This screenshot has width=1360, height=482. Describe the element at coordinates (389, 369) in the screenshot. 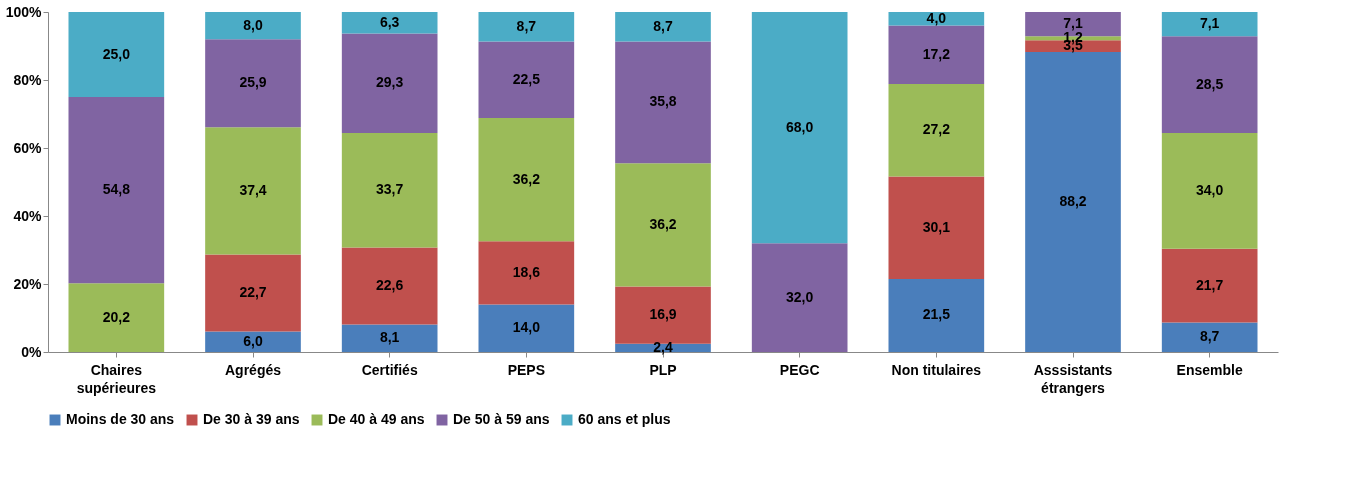

I see `x-tick-label: Certifiés` at that location.